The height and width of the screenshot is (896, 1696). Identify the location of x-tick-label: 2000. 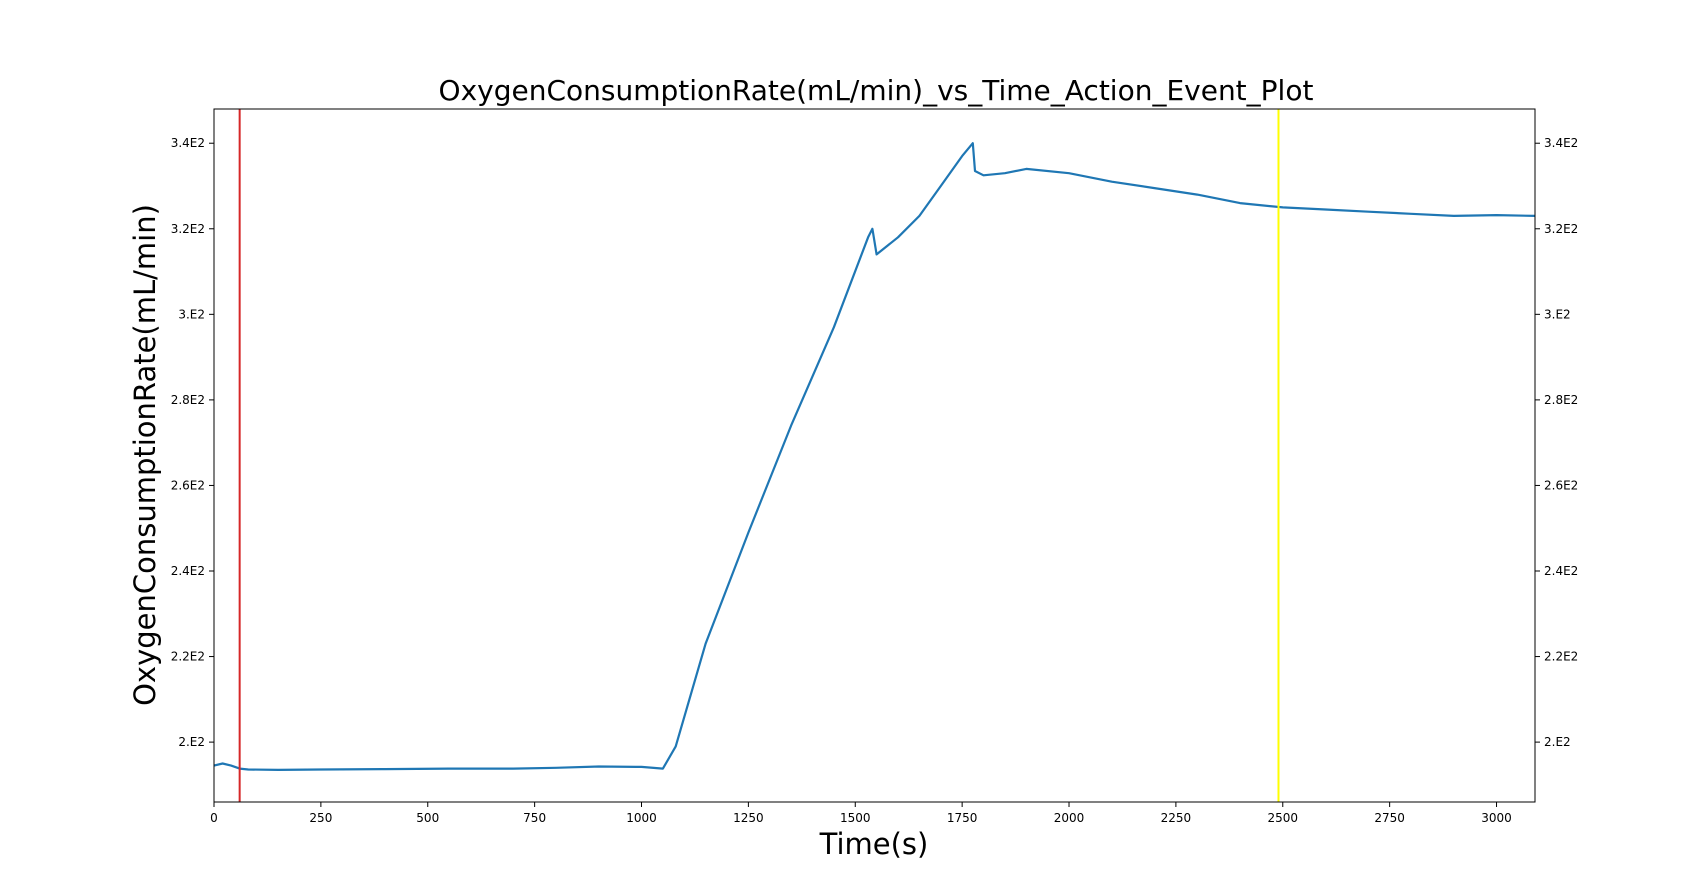
(1069, 818).